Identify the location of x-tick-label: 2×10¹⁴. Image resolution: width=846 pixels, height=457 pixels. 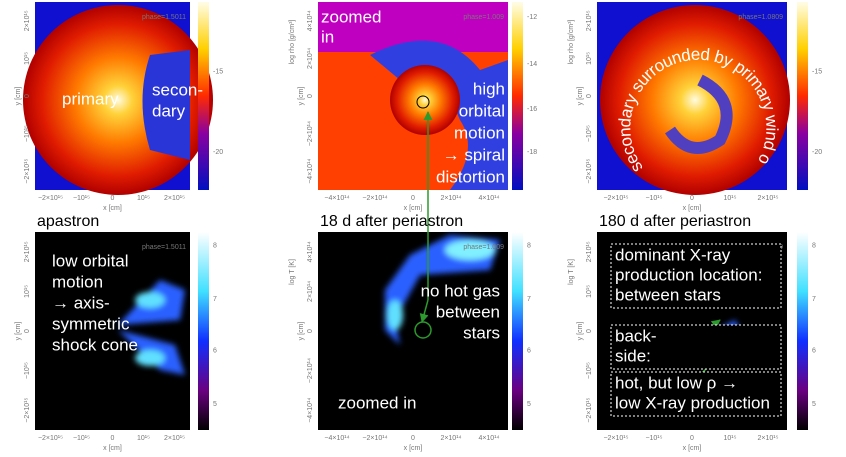
(450, 198).